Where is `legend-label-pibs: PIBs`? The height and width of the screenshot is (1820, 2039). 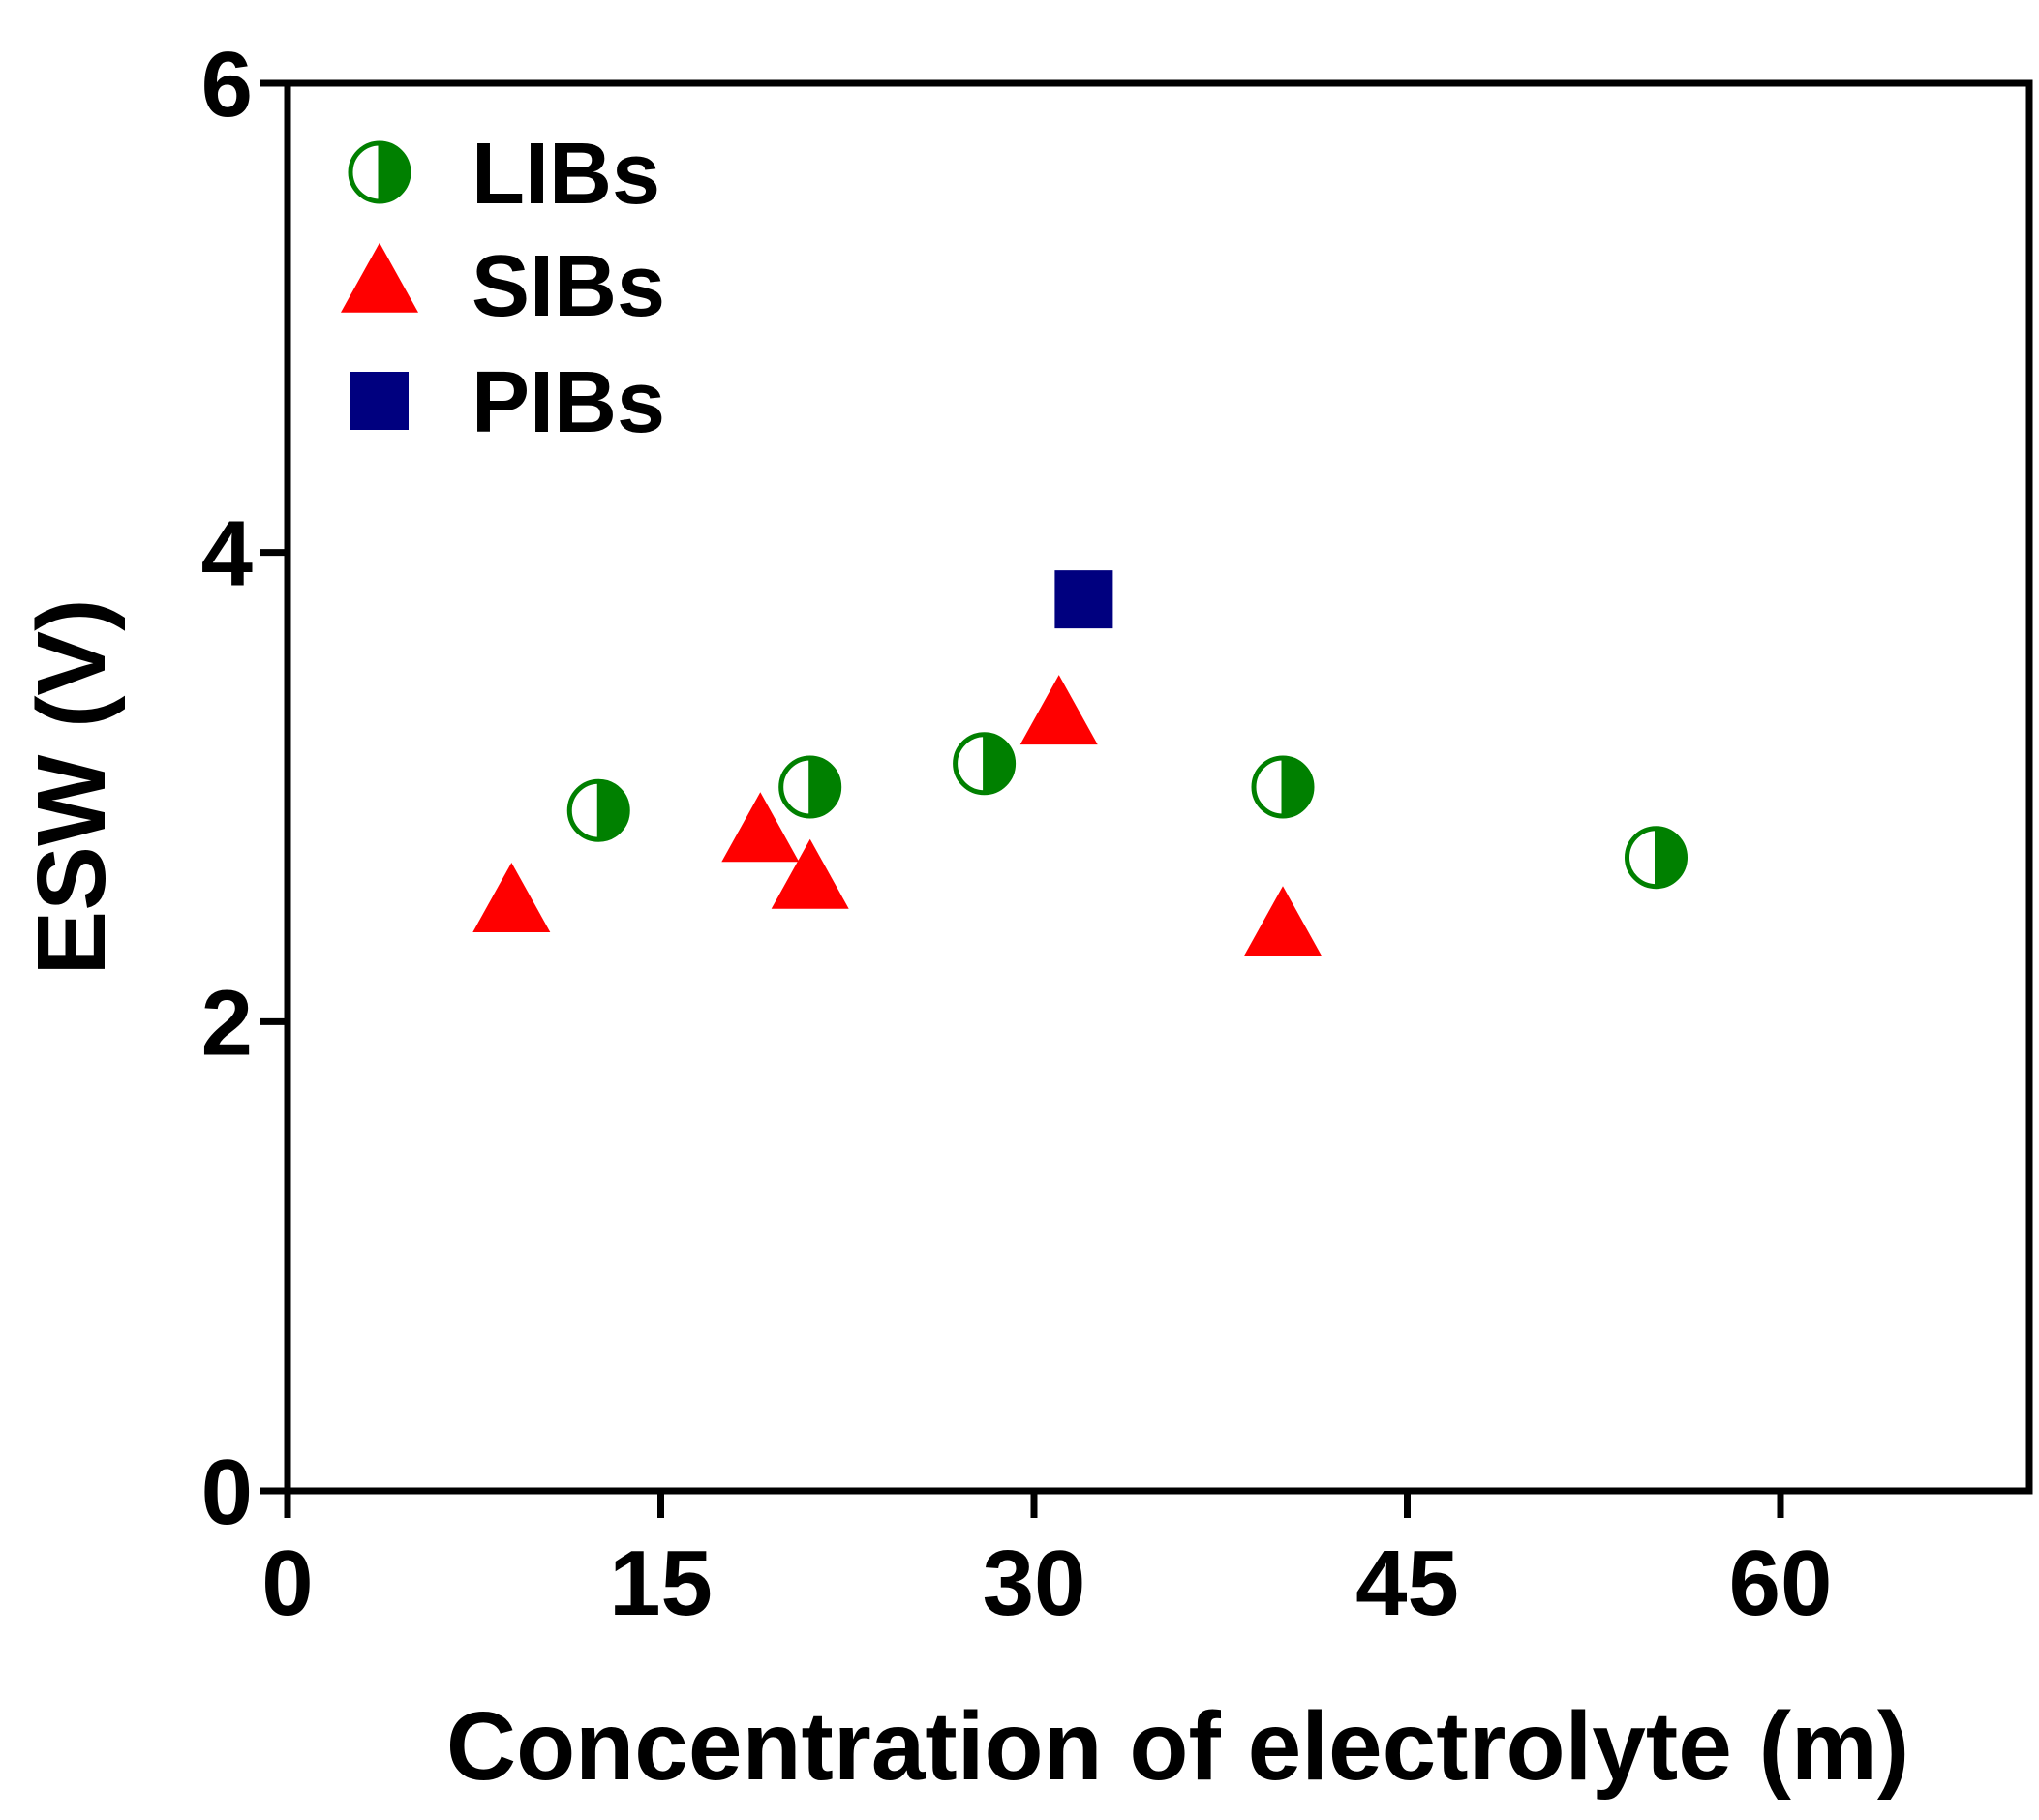
legend-label-pibs: PIBs is located at coordinates (568, 403).